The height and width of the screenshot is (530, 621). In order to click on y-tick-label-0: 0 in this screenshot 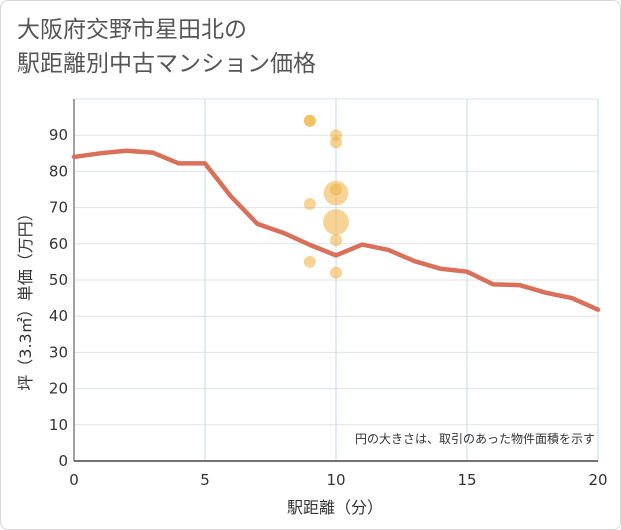, I will do `click(63, 461)`.